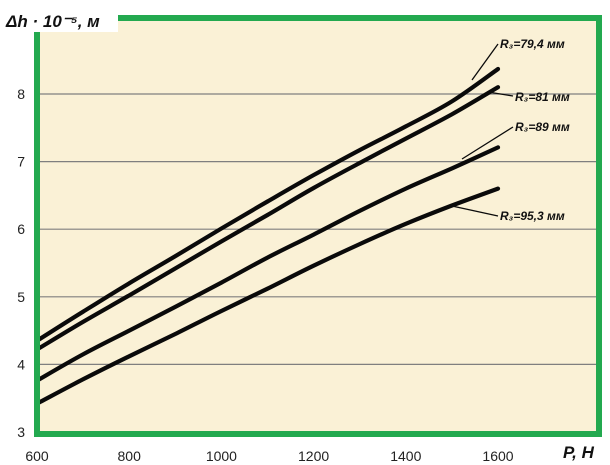  What do you see at coordinates (497, 456) in the screenshot?
I see `x-tick-label: 1600` at bounding box center [497, 456].